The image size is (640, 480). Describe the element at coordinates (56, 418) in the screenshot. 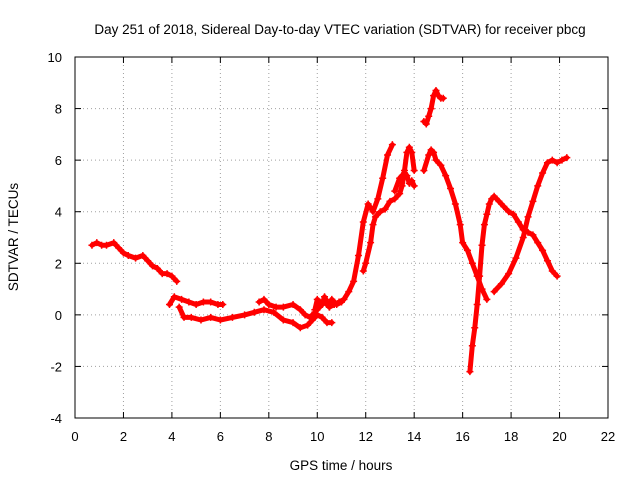

I see `y-tick-label: -4` at that location.